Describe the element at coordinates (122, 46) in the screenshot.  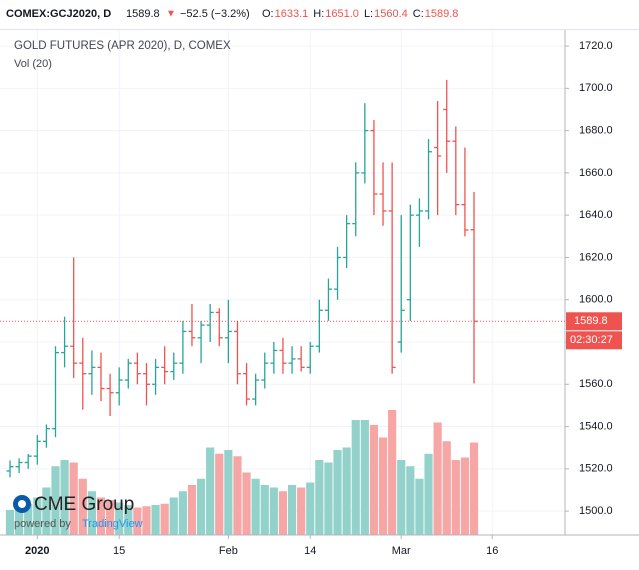
I see `title: GOLD FUTURES (APR 2020), D, COMEX` at that location.